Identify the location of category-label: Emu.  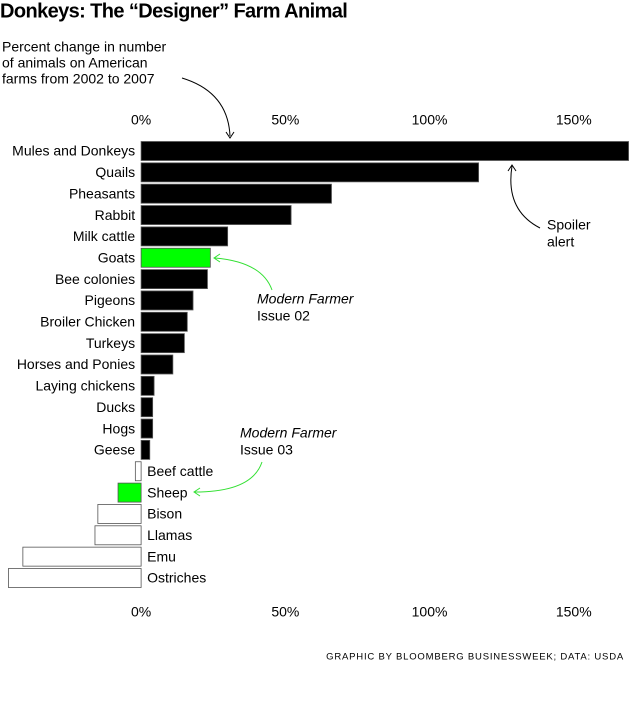
(161, 556).